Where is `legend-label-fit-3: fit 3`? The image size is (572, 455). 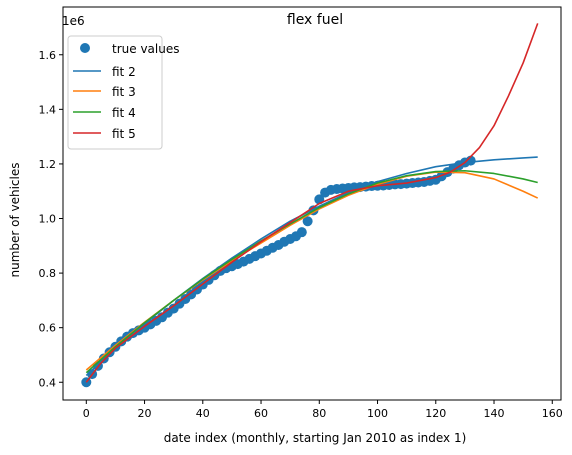 legend-label-fit-3: fit 3 is located at coordinates (124, 92).